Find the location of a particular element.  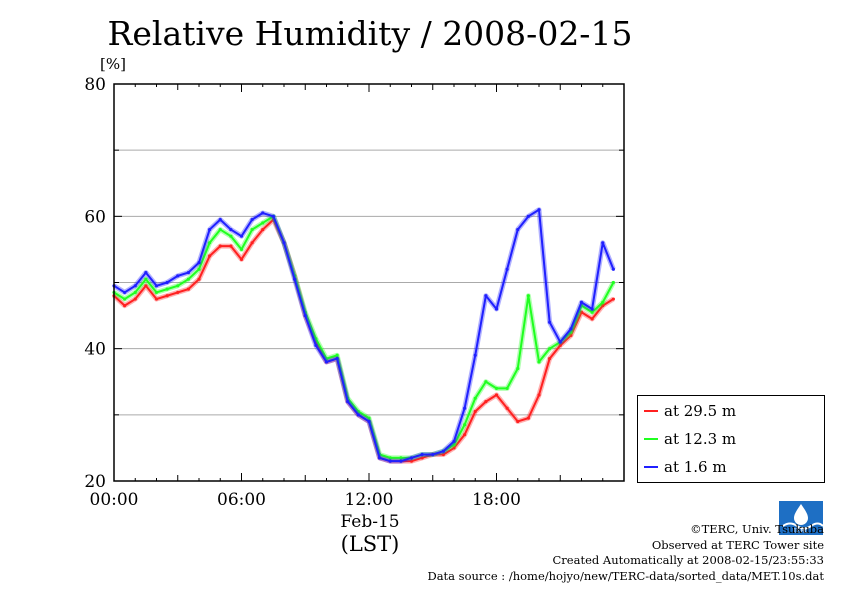

legend-label-1m: at 1.6 m is located at coordinates (695, 467).